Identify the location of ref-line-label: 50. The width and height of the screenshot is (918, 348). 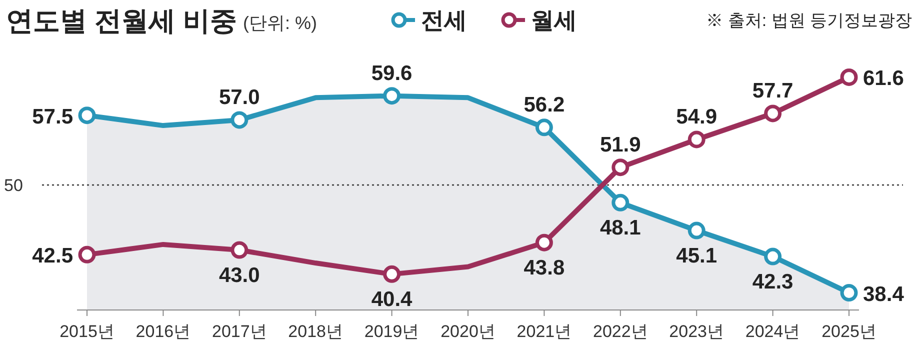
(13, 185).